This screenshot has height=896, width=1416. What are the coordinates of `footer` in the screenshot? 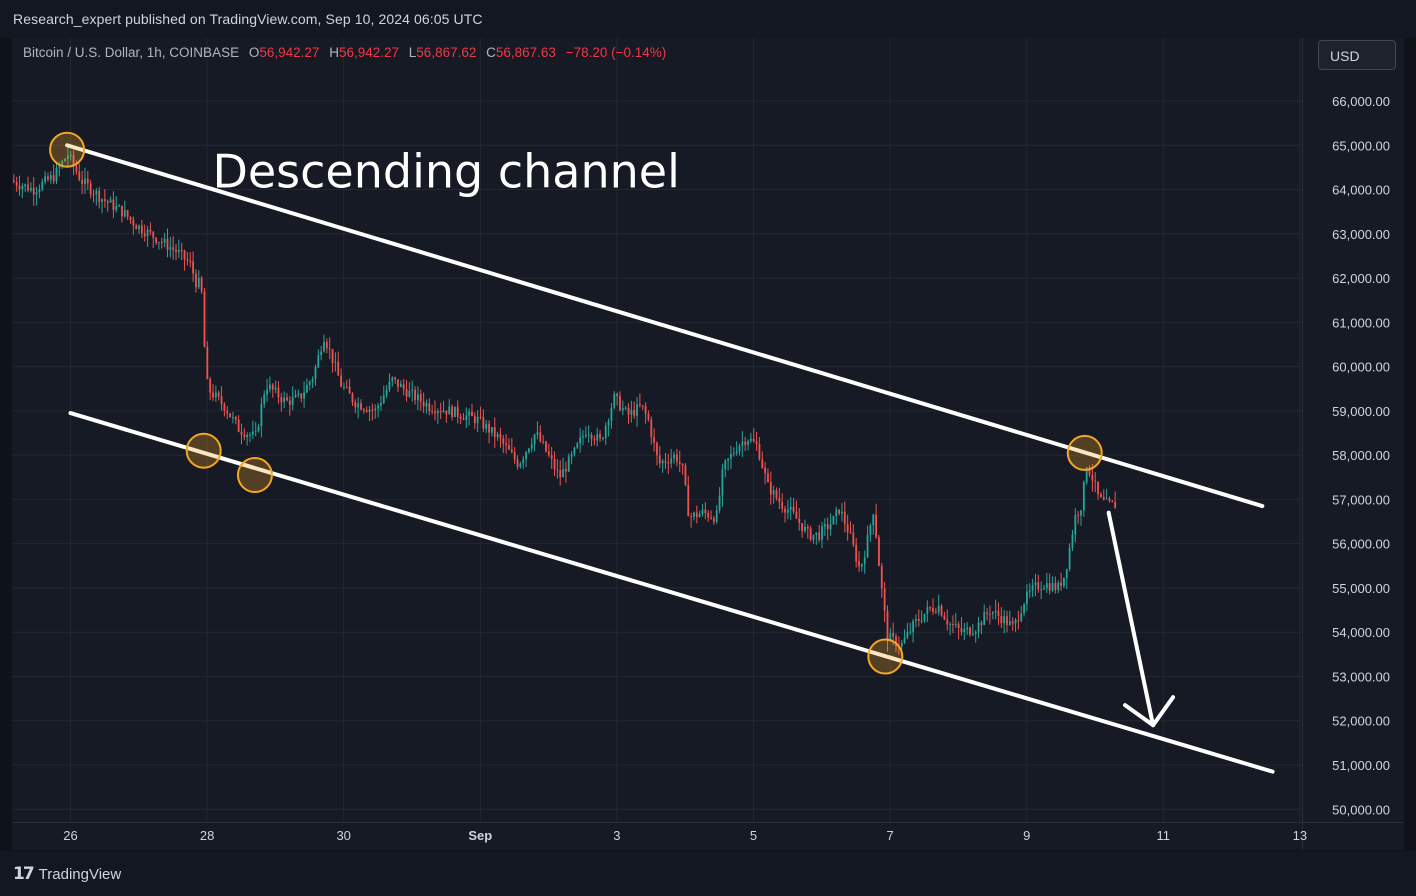 It's located at (708, 873).